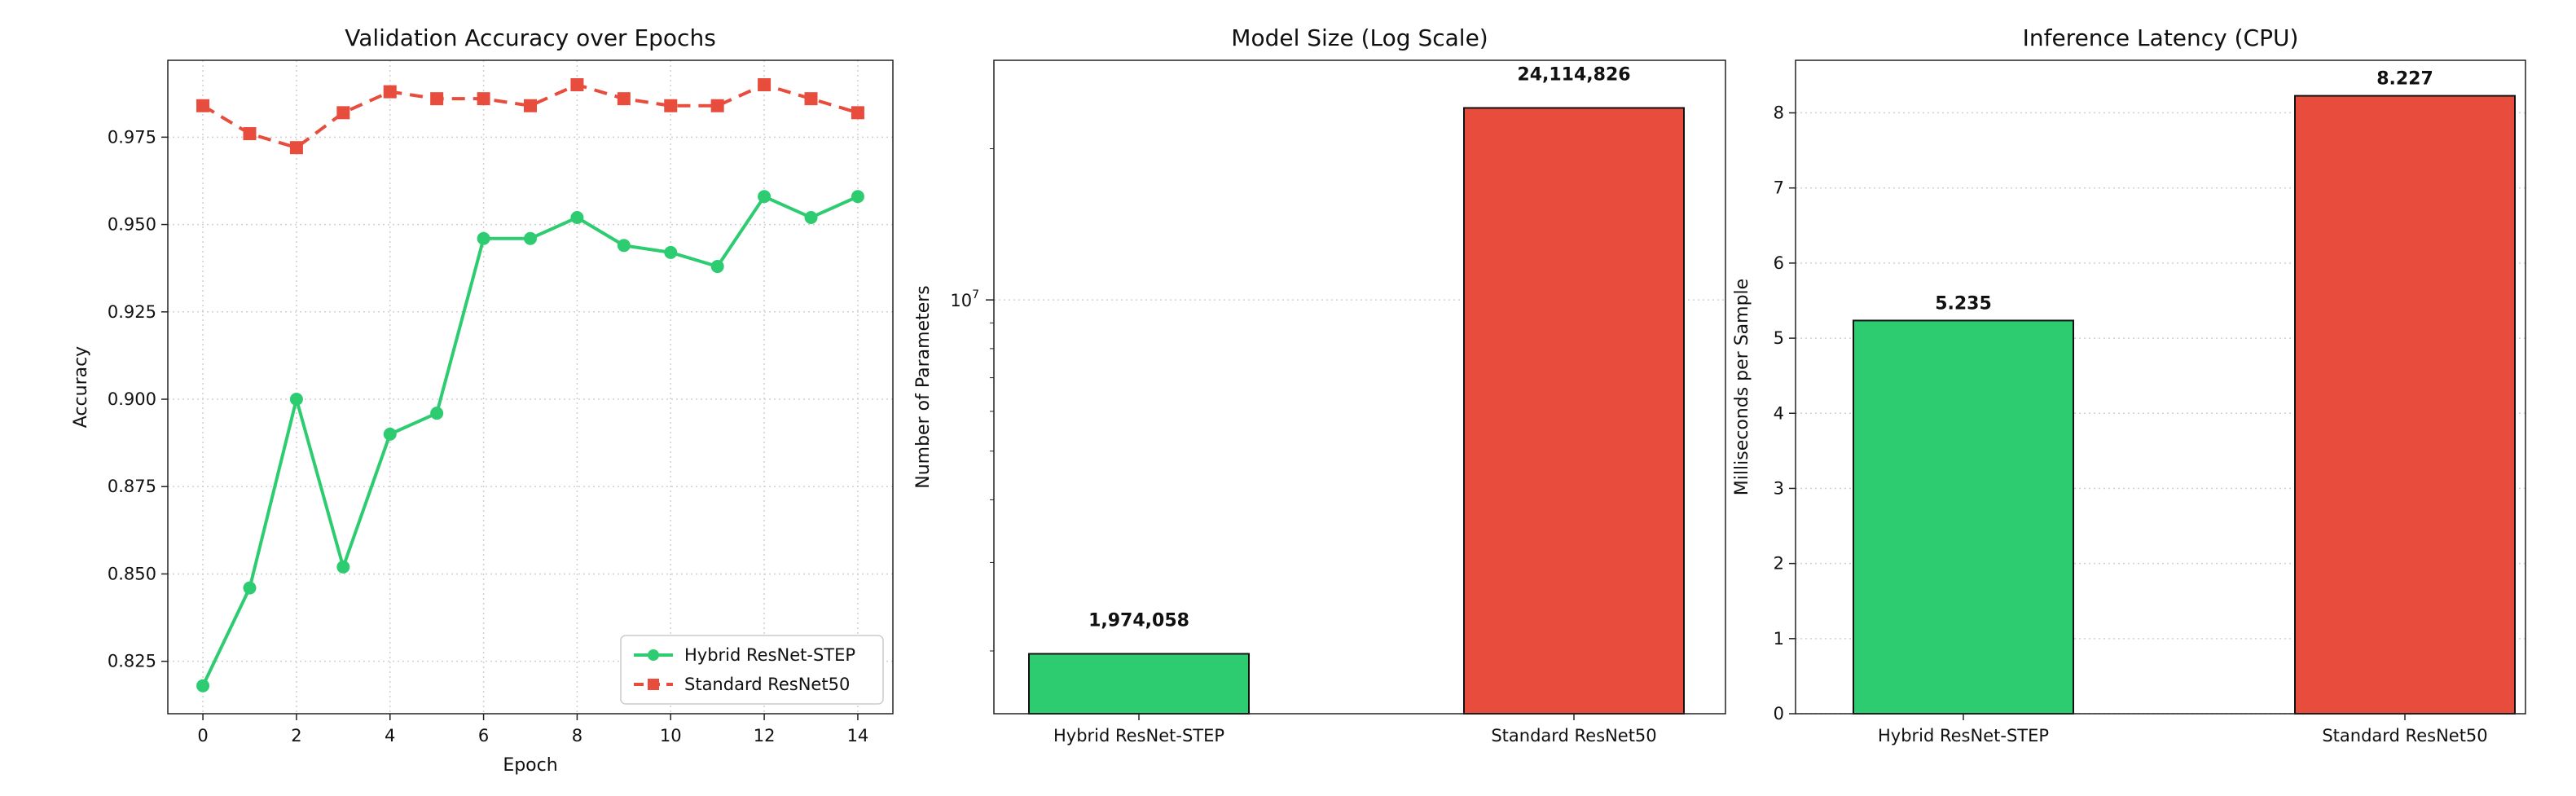 This screenshot has width=2576, height=796. I want to click on legend-label-1: Standard ResNet50, so click(767, 684).